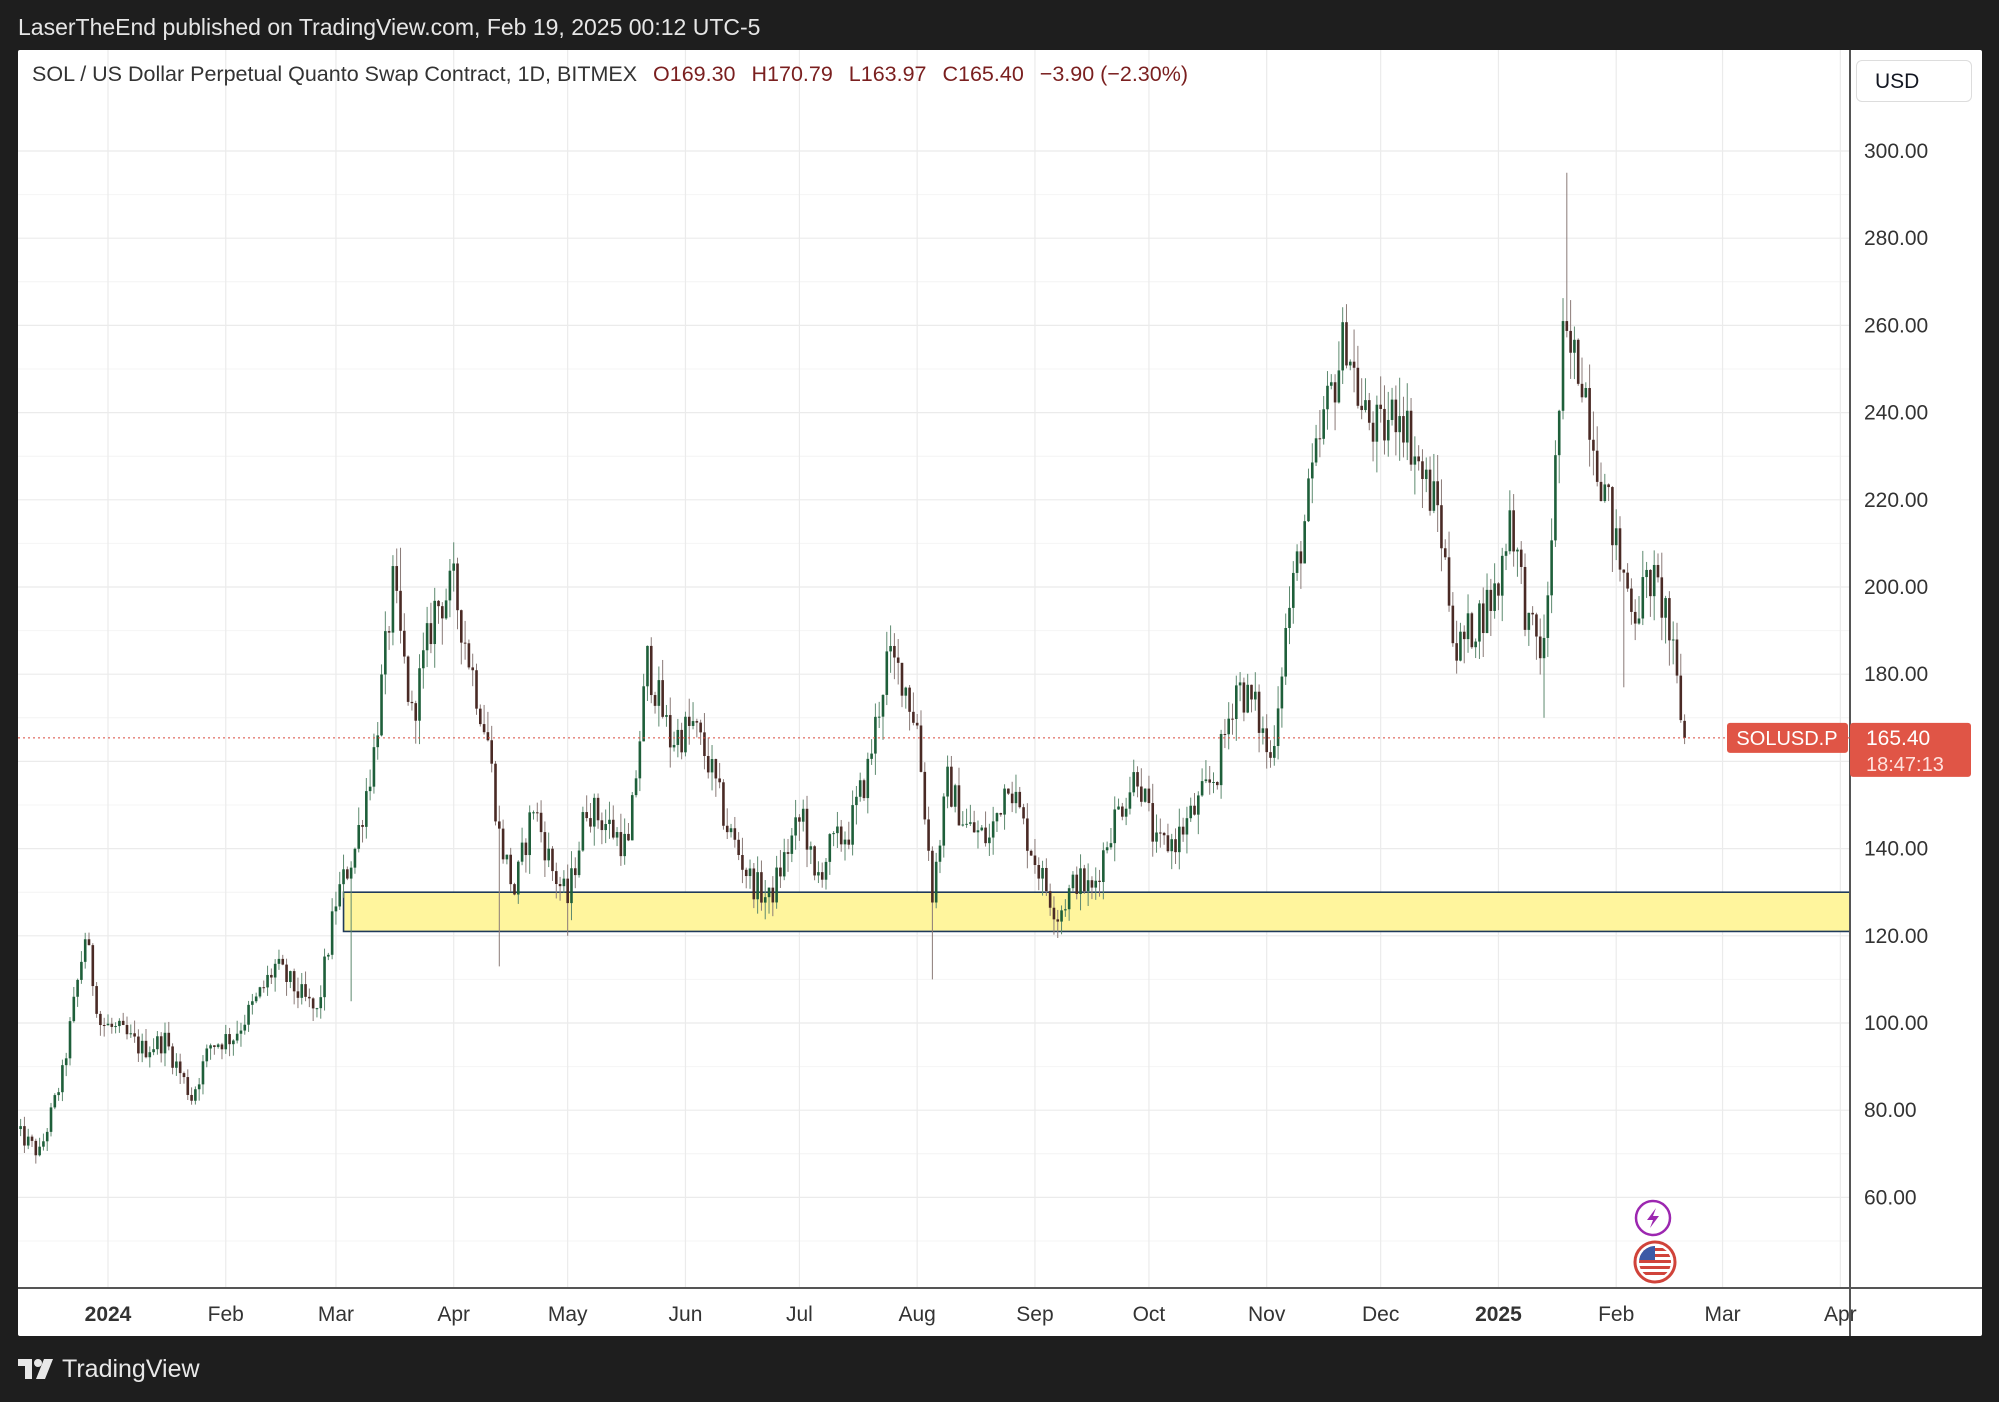 This screenshot has height=1402, width=1999. Describe the element at coordinates (1653, 1218) in the screenshot. I see `flash-icon` at that location.